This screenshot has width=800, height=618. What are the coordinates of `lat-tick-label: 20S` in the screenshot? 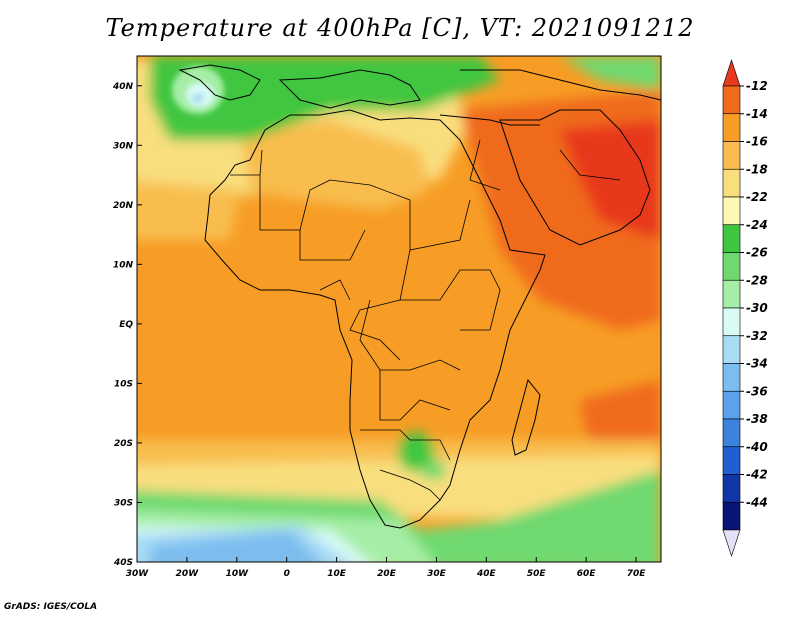 It's located at (123, 444).